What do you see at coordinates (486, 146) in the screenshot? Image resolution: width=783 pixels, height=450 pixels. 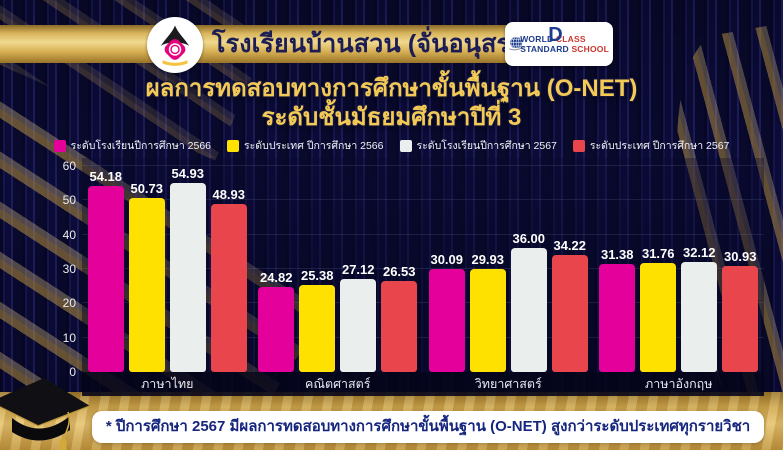 I see `legend-label-2: ระดับโรงเรียนปีการศึกษา 2567` at bounding box center [486, 146].